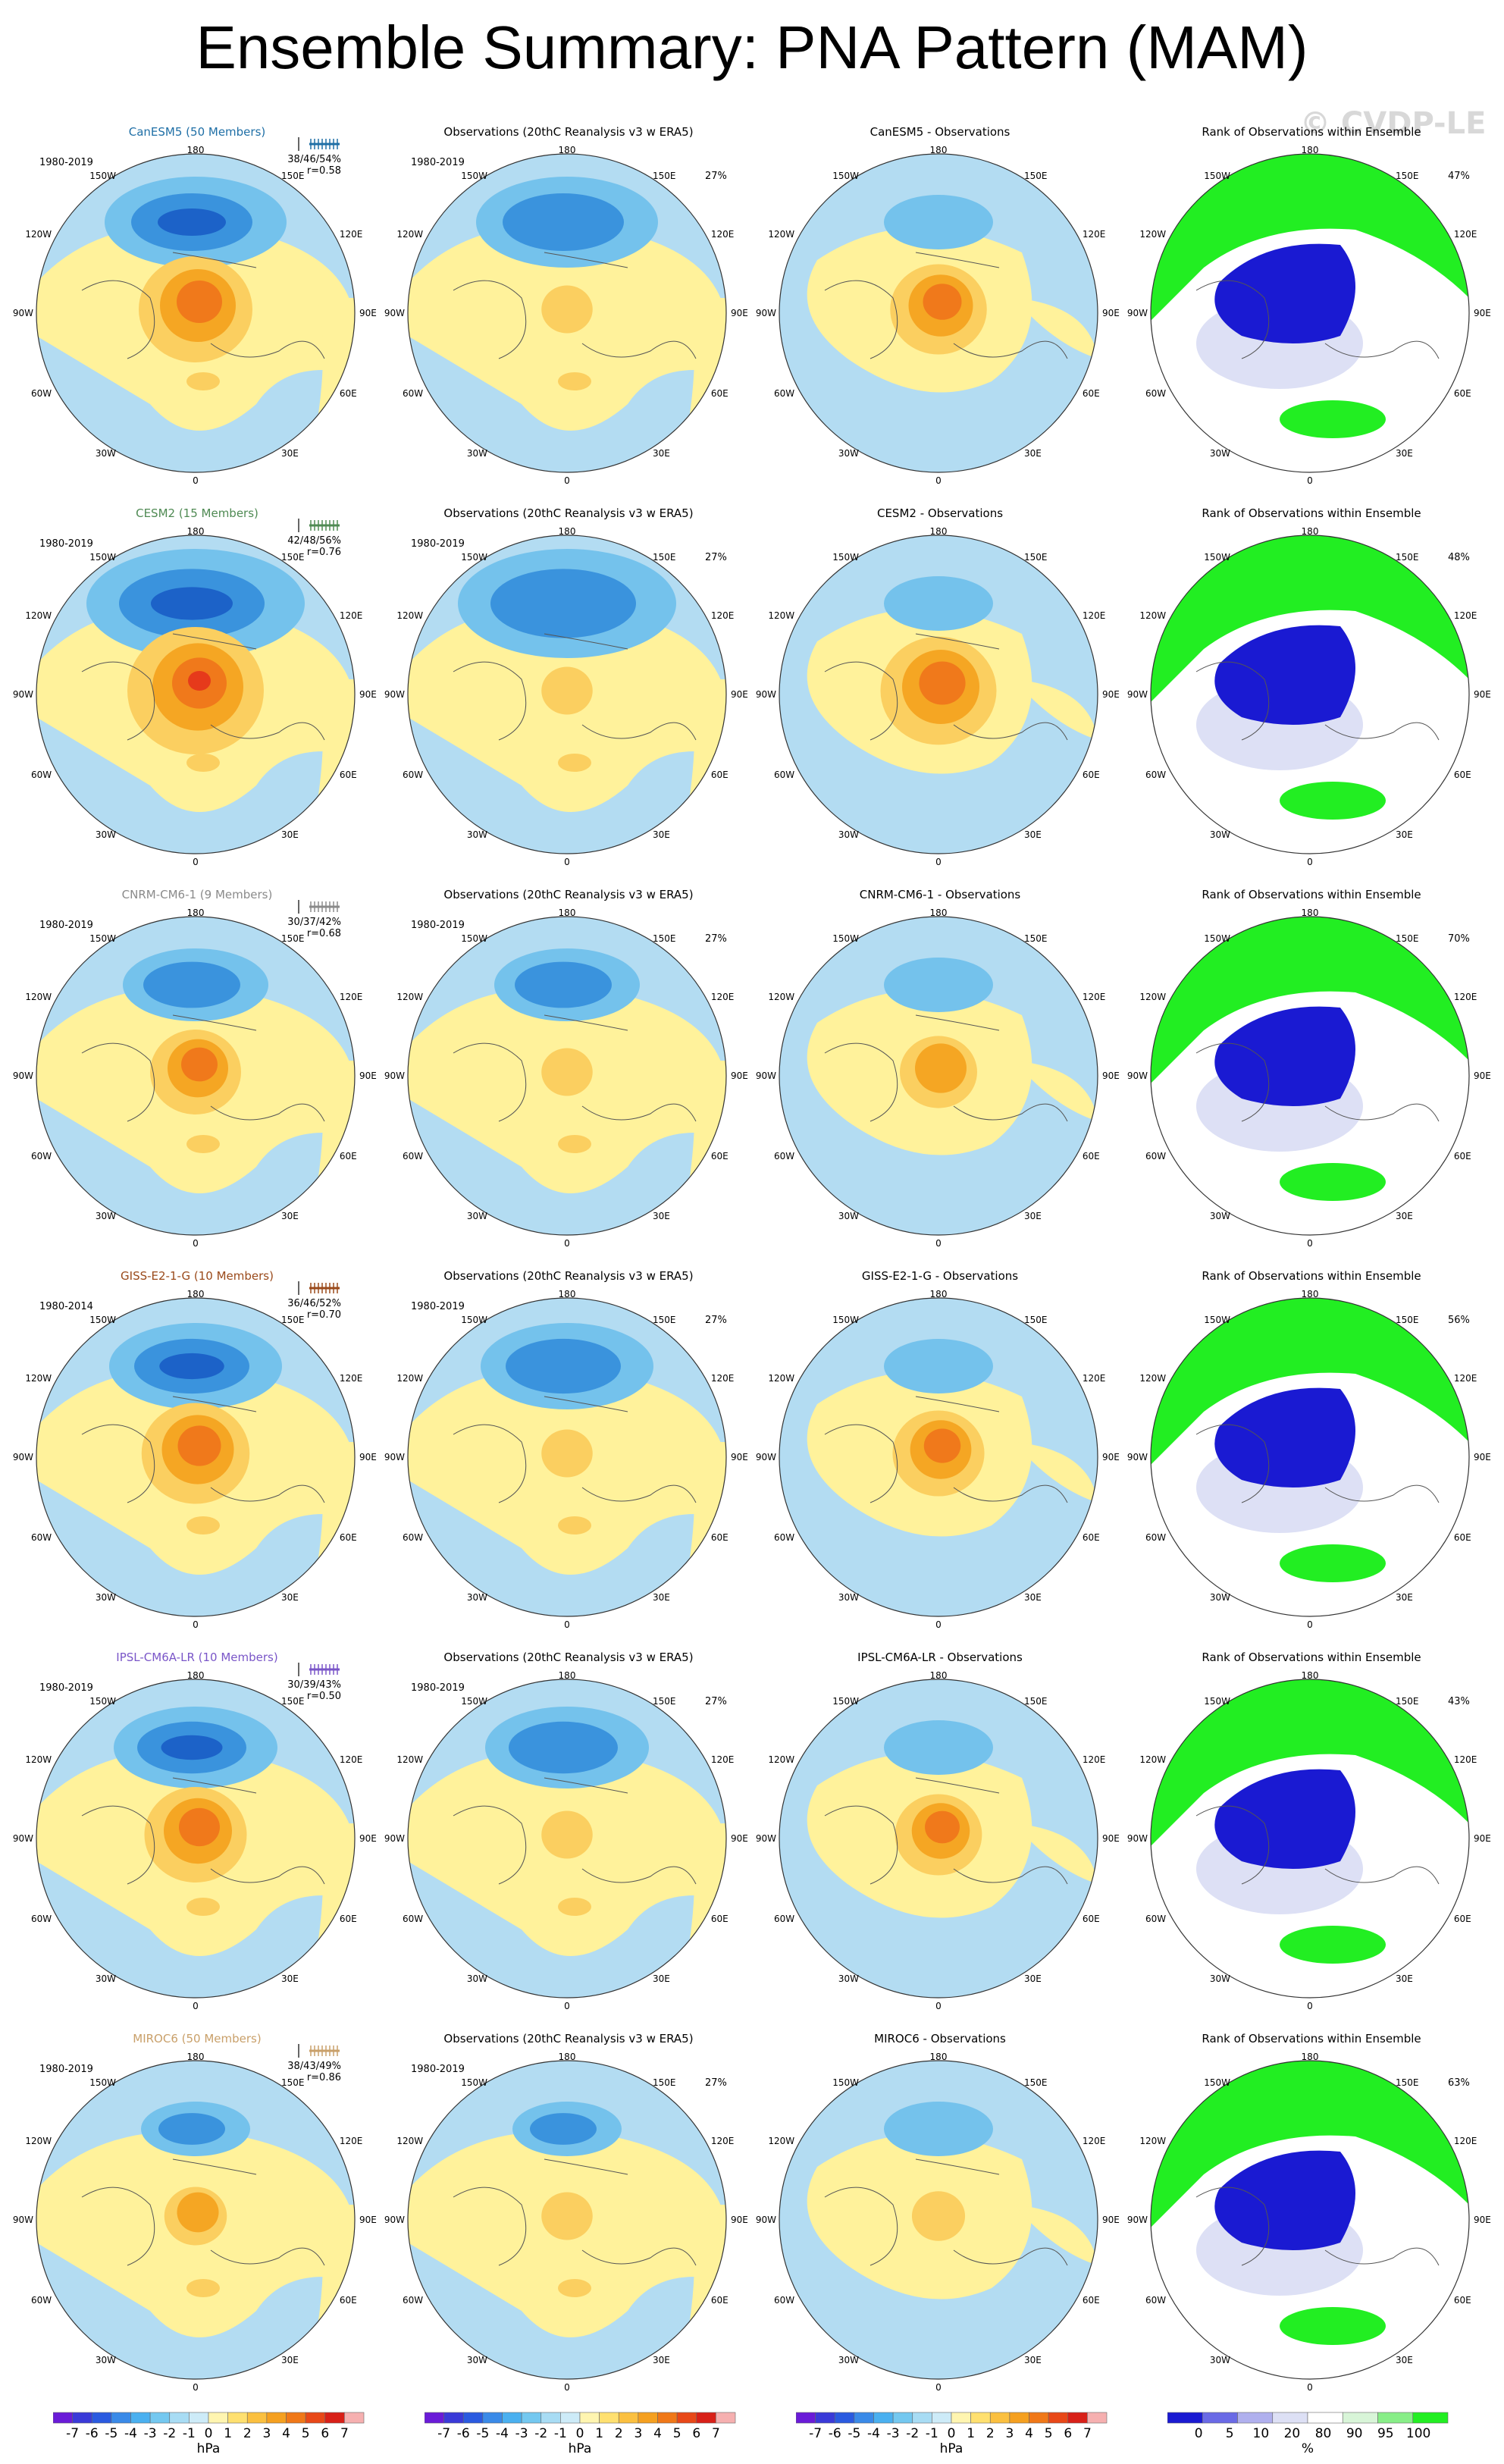 The height and width of the screenshot is (2464, 1504). Describe the element at coordinates (111, 2434) in the screenshot. I see `colorbar-tick-label: -5` at that location.